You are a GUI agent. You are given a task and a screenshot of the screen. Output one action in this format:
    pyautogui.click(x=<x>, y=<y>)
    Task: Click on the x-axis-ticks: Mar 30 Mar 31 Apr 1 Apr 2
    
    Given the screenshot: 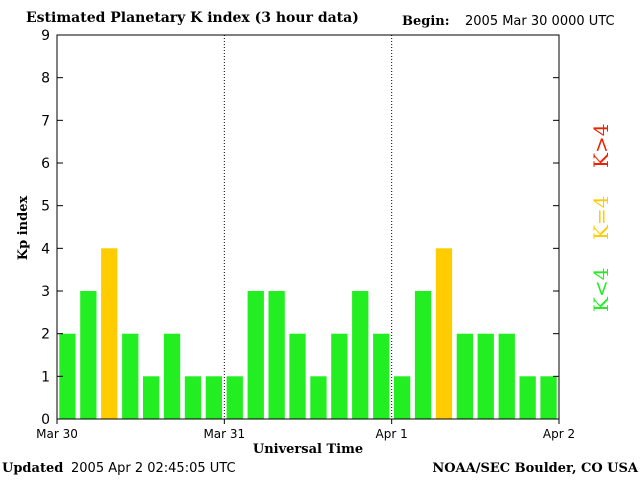 What is the action you would take?
    pyautogui.click(x=305, y=430)
    